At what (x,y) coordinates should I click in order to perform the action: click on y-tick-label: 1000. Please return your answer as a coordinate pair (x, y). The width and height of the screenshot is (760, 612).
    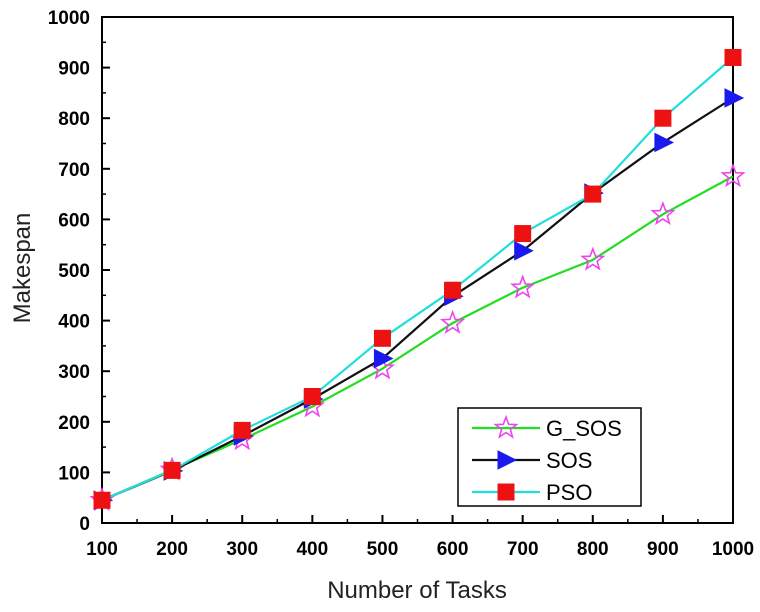
    Looking at the image, I should click on (69, 18).